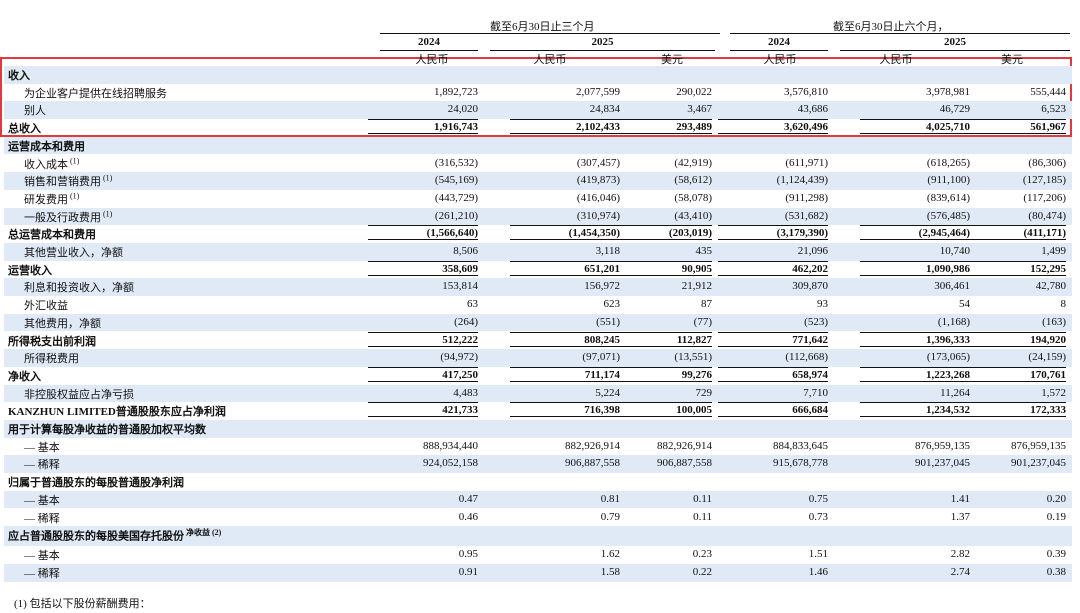 The image size is (1080, 613). What do you see at coordinates (565, 374) in the screenshot?
I see `value-cell: 711,174` at bounding box center [565, 374].